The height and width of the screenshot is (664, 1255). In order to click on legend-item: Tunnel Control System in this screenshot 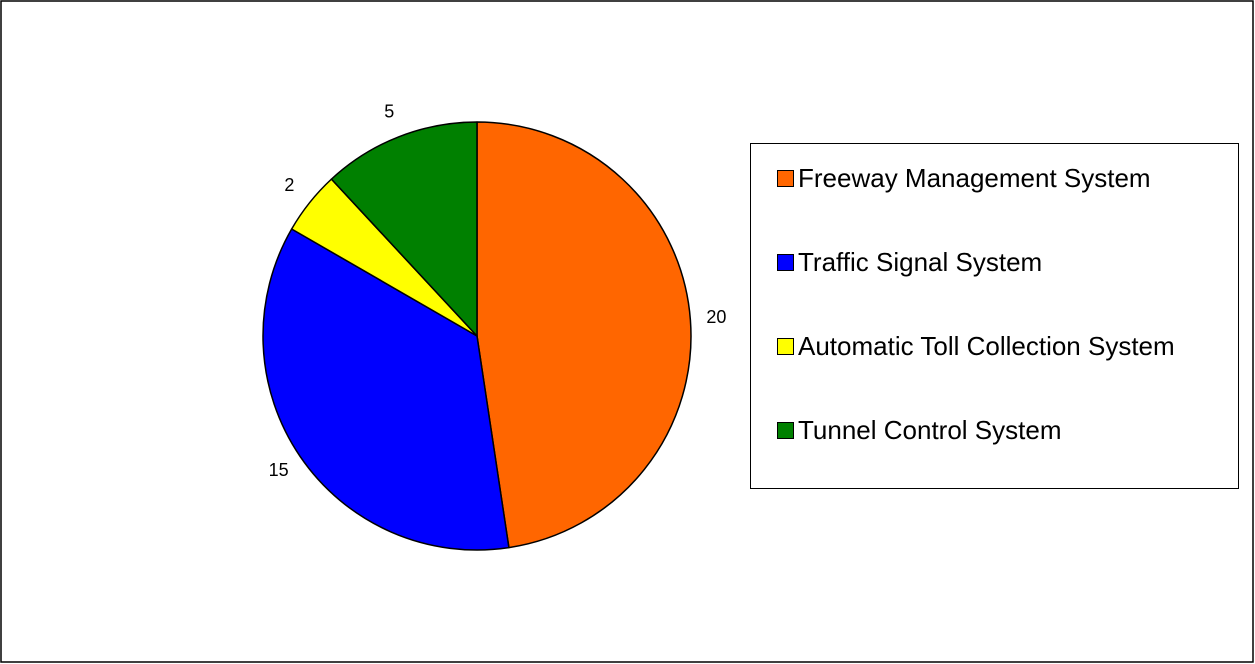, I will do `click(997, 430)`.